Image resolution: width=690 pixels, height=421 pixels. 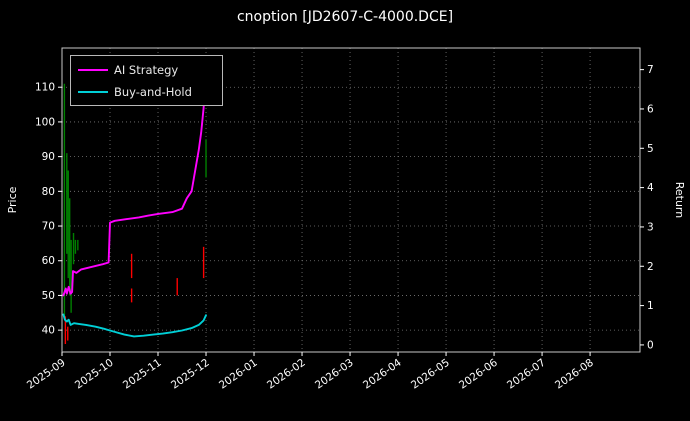 I want to click on y-tick-label-left: 50, so click(x=48, y=296).